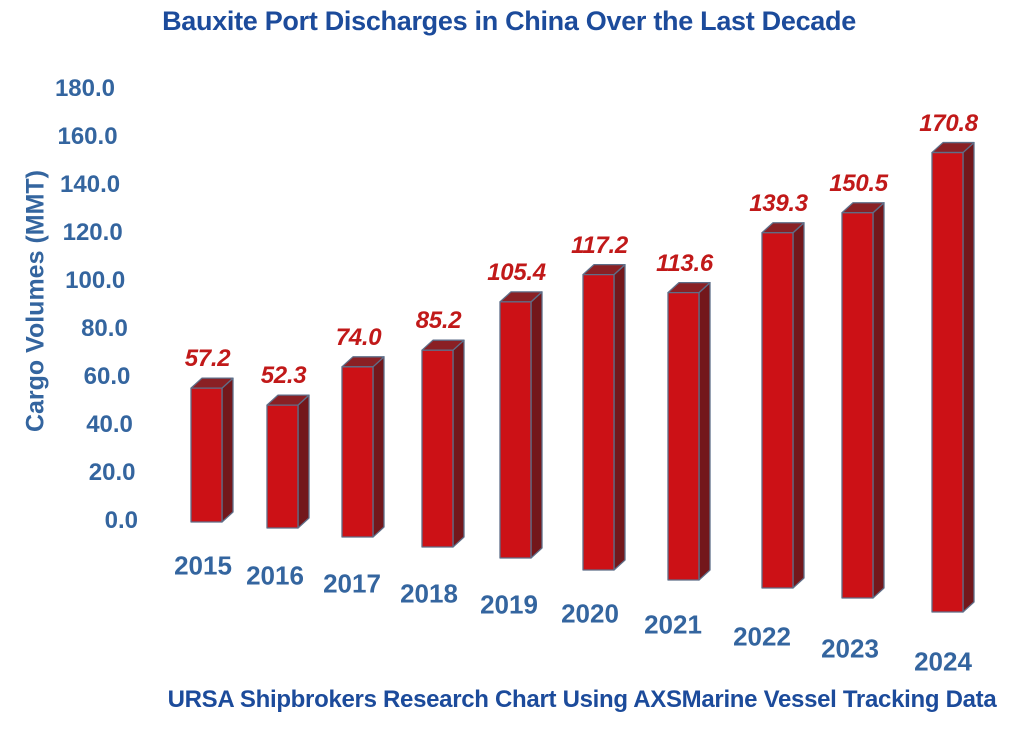  What do you see at coordinates (283, 376) in the screenshot?
I see `bar-value-label: 52.3` at bounding box center [283, 376].